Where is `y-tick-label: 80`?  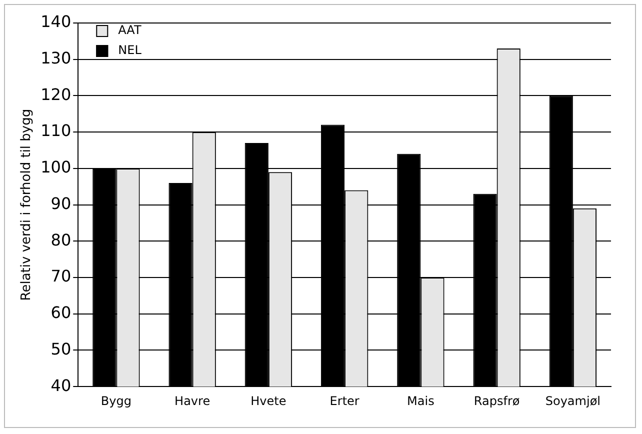 y-tick-label: 80 is located at coordinates (61, 240).